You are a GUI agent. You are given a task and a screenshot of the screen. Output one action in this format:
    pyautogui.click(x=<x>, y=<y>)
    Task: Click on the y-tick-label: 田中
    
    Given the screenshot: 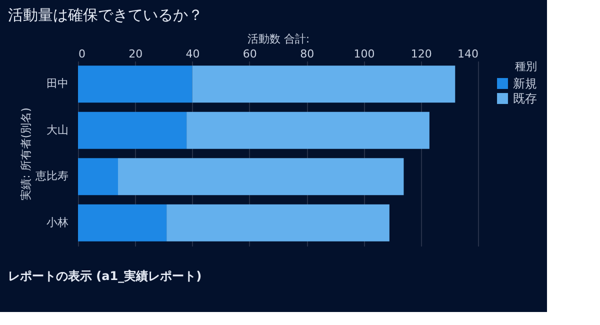 What is the action you would take?
    pyautogui.click(x=57, y=83)
    